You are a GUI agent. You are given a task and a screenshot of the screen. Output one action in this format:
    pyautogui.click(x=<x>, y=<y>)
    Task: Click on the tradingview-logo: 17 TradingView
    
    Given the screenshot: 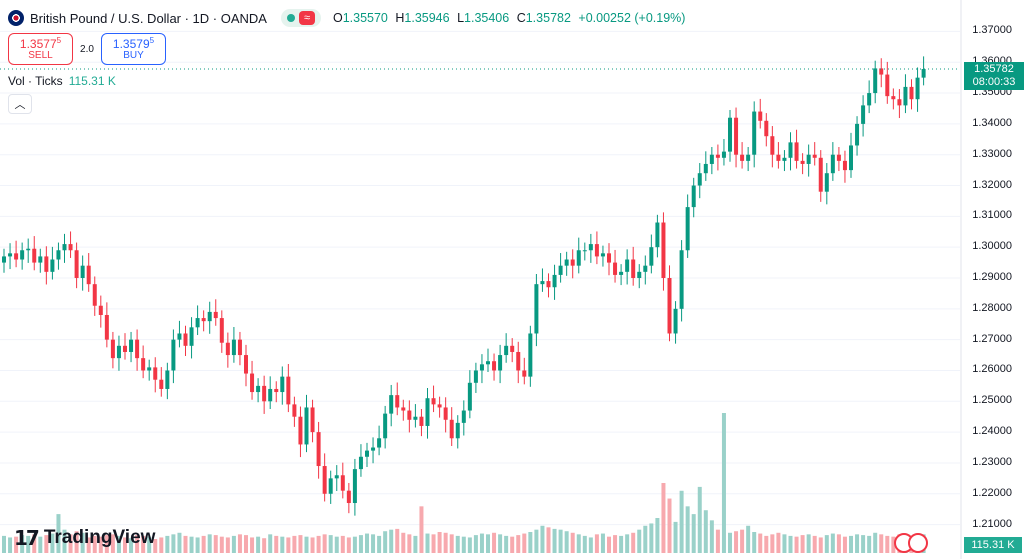 What is the action you would take?
    pyautogui.click(x=84, y=538)
    